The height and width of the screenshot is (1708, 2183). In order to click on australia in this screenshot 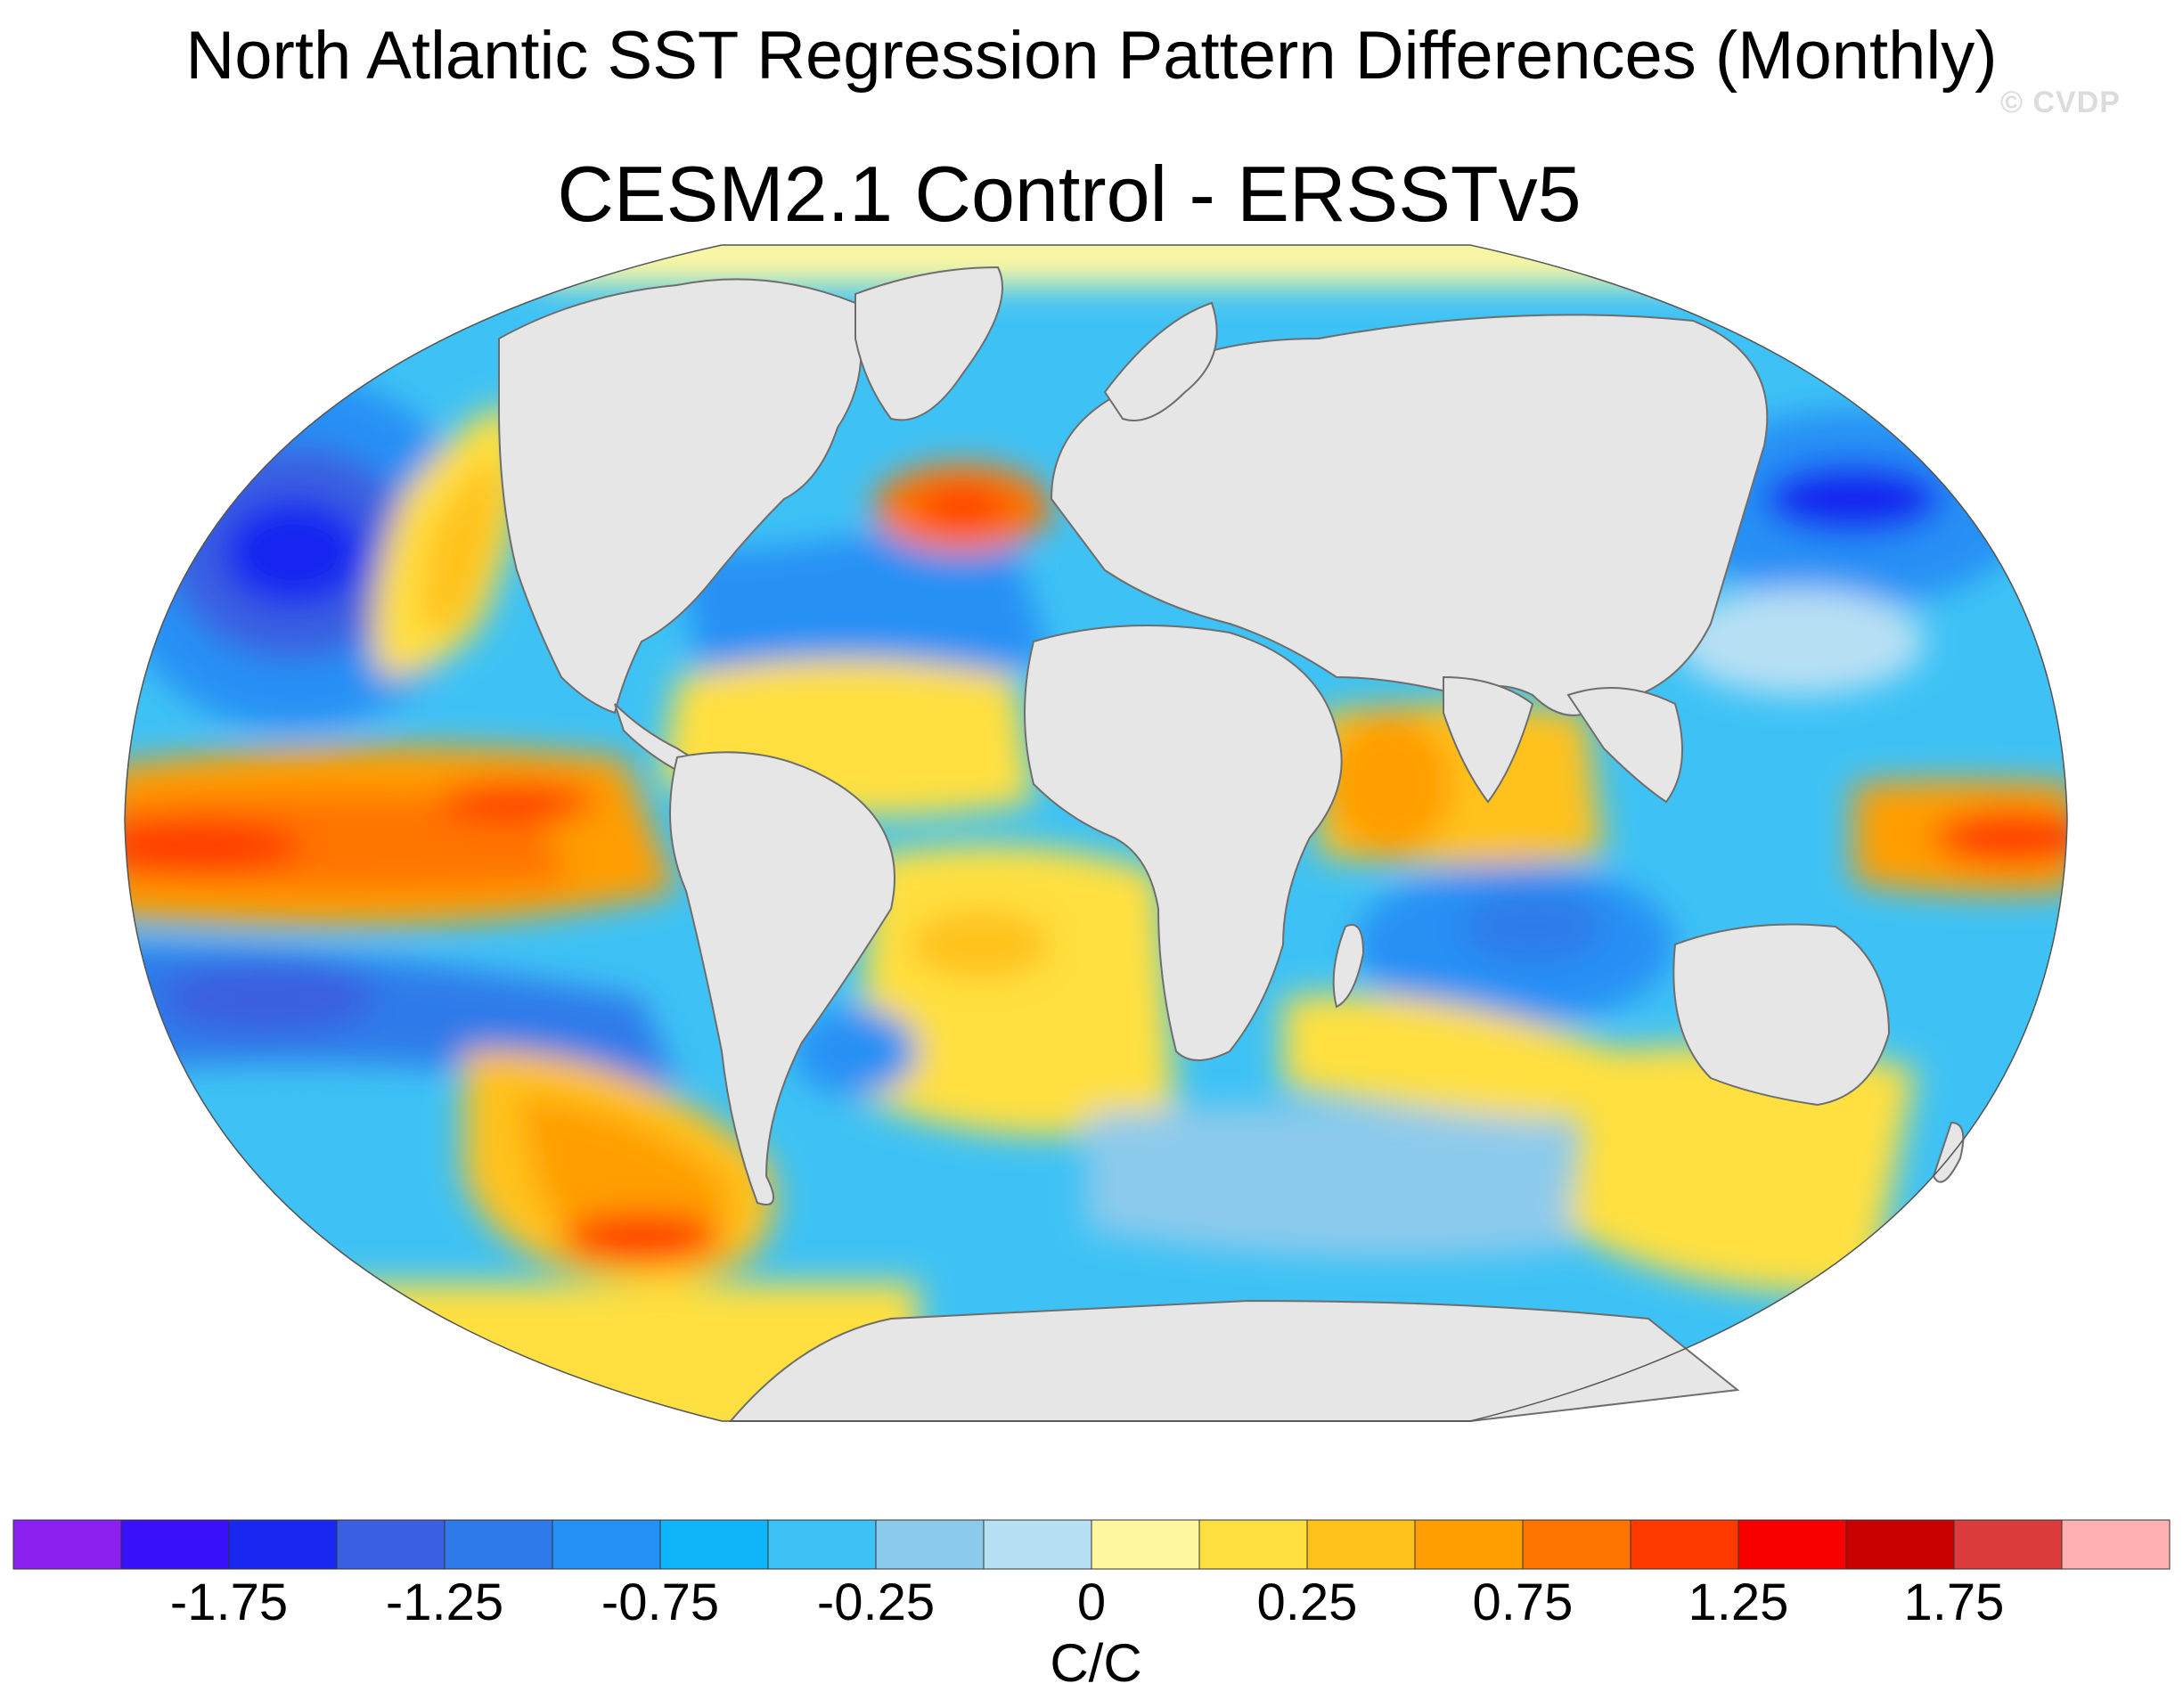, I will do `click(1782, 1015)`.